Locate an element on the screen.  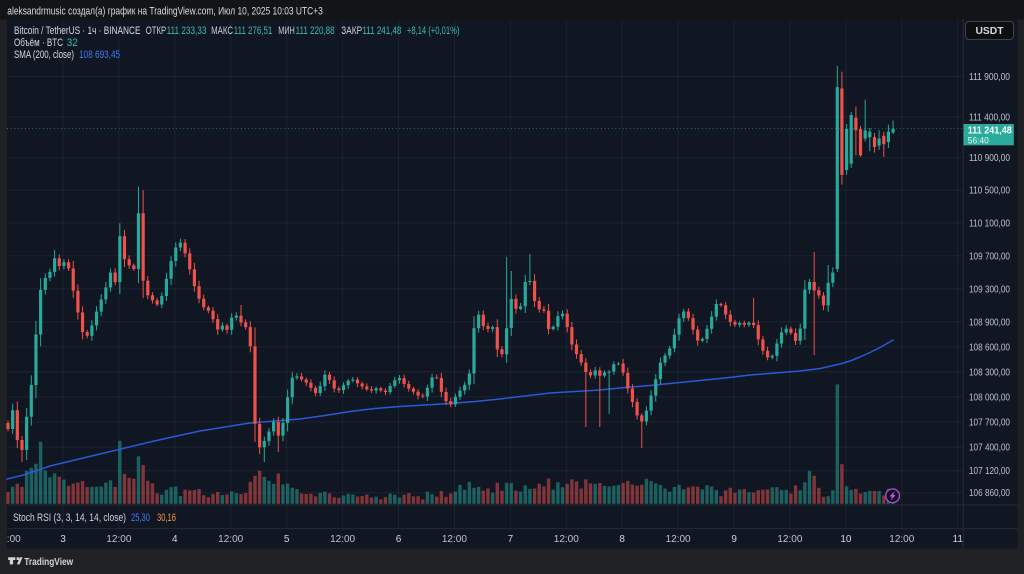
svg-text: 108 000,00 is located at coordinates (989, 397).